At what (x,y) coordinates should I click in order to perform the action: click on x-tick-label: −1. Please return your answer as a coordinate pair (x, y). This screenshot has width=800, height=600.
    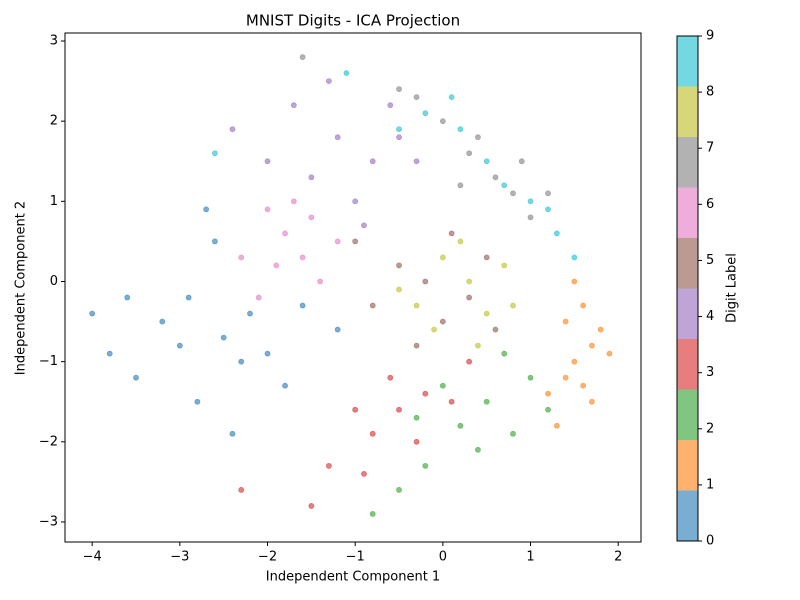
    Looking at the image, I should click on (355, 557).